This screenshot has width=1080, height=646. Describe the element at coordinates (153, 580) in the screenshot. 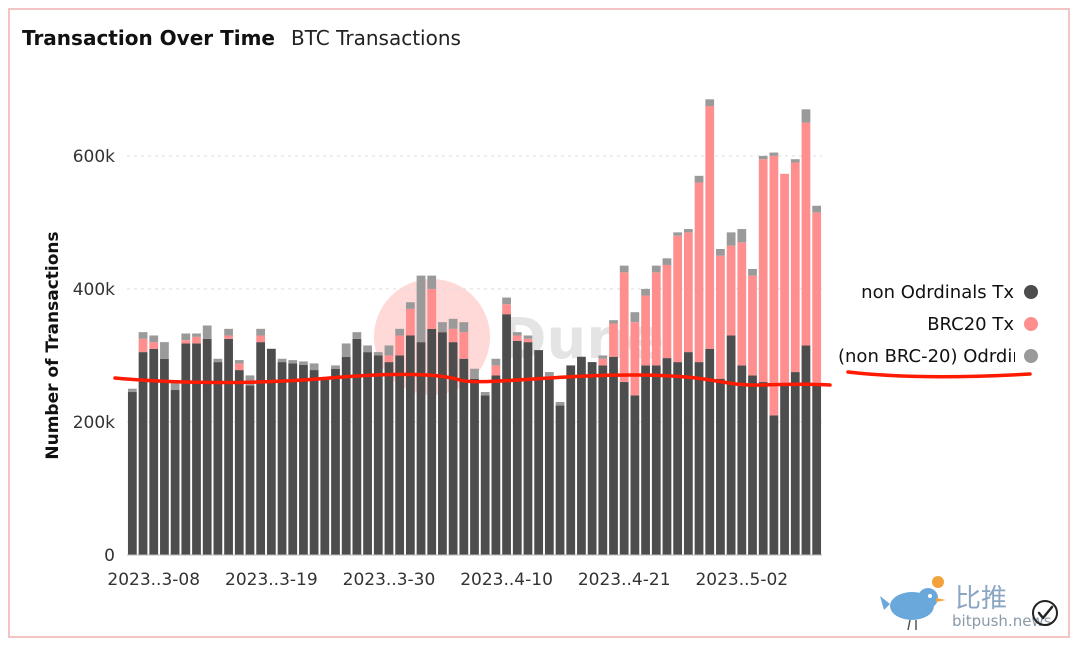

I see `x-tick-label: 2023..3-08` at that location.